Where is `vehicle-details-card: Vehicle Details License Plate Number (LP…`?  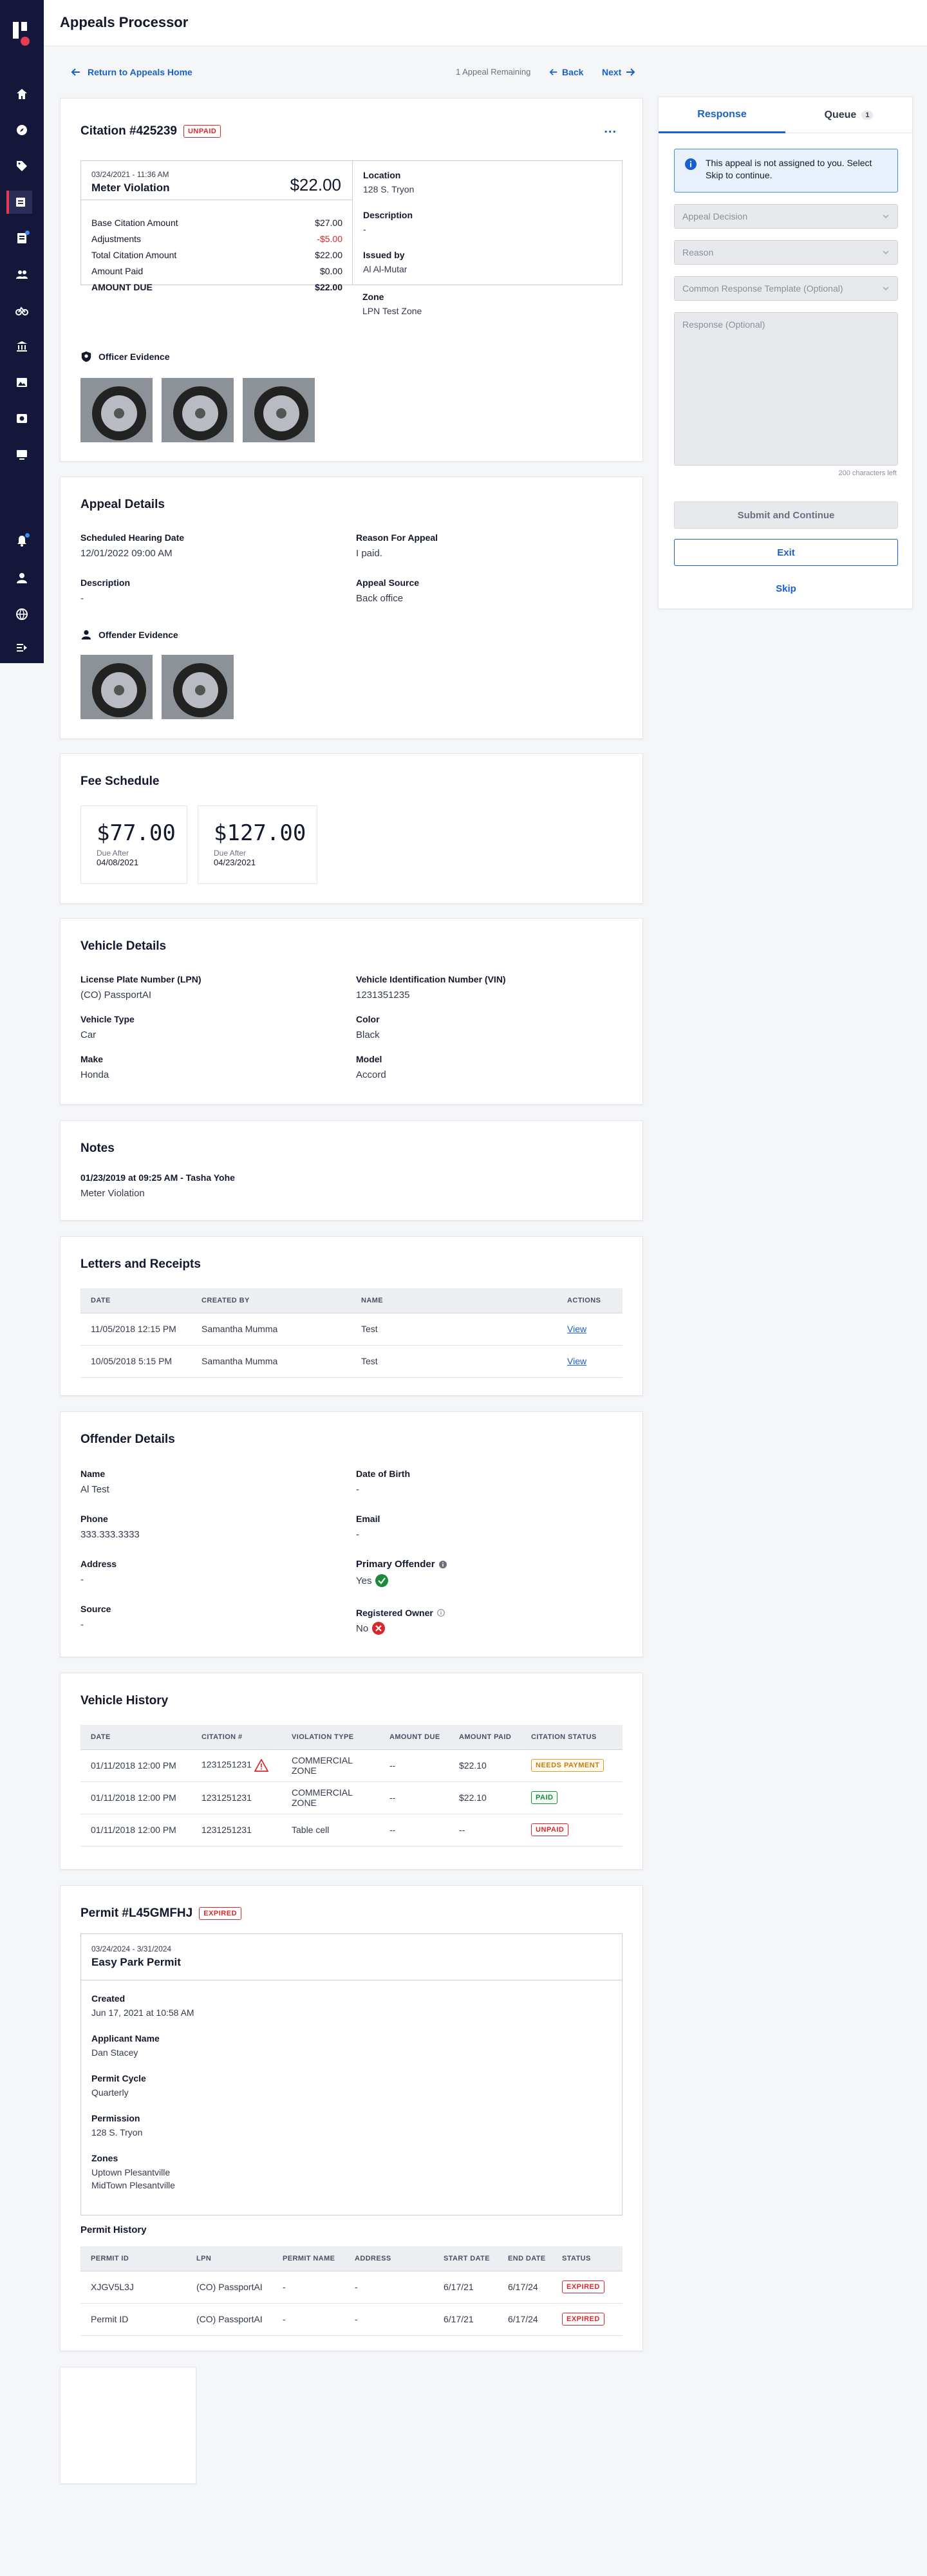
vehicle-details-card: Vehicle Details License Plate Number (LP… is located at coordinates (351, 1011).